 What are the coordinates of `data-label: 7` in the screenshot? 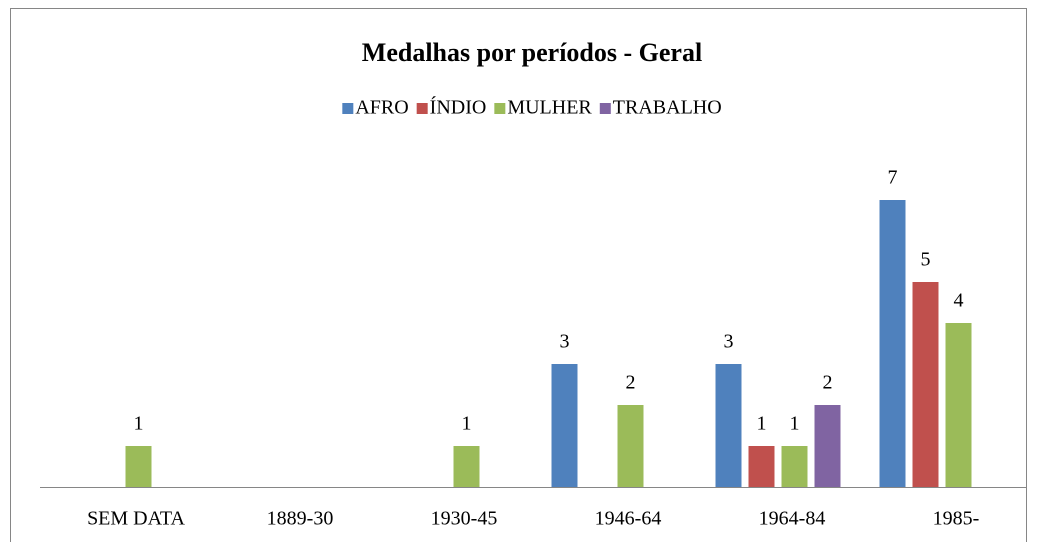 It's located at (893, 178).